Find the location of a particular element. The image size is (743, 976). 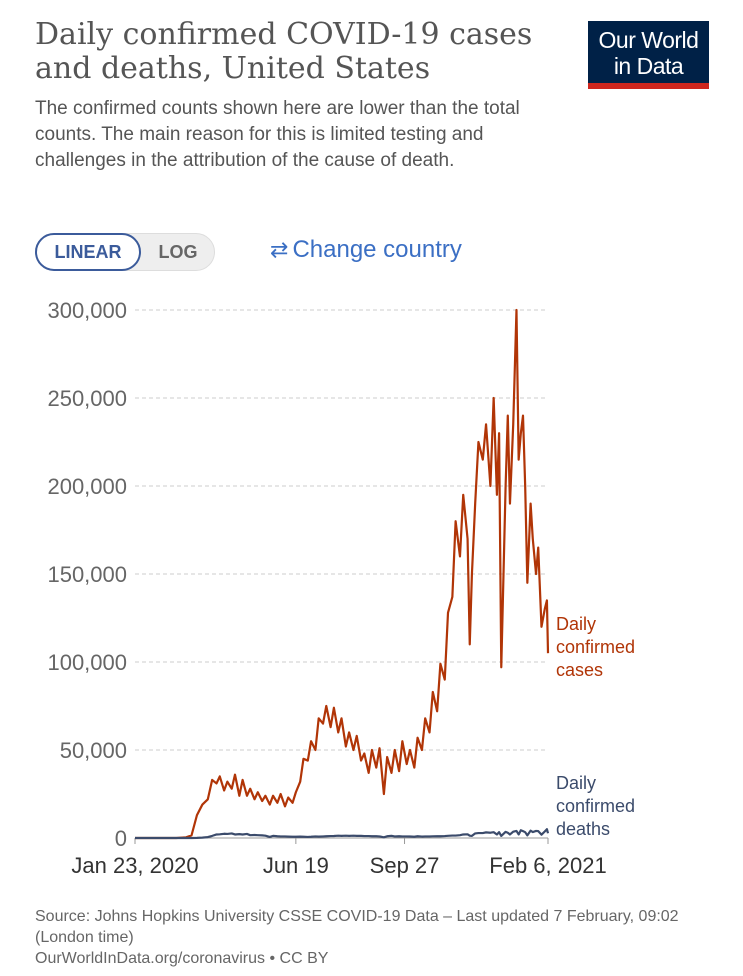

series-line is located at coordinates (342, 834).